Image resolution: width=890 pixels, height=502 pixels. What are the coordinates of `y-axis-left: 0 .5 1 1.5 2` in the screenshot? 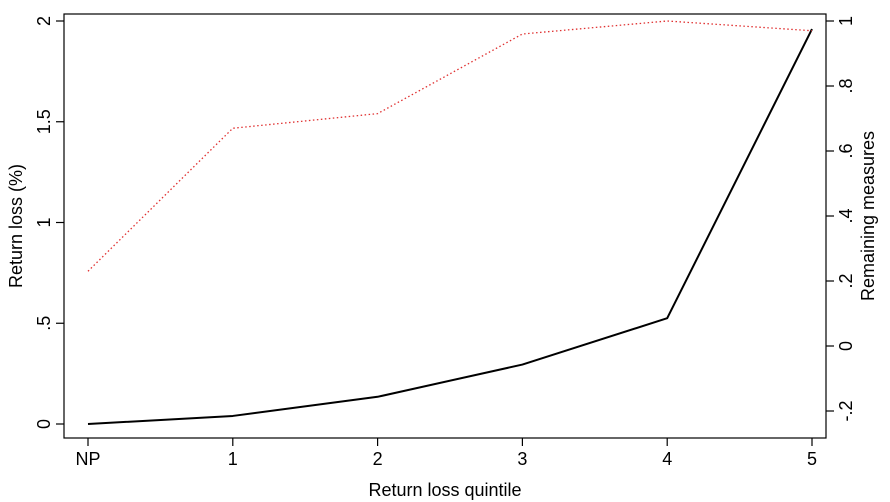 It's located at (49, 222).